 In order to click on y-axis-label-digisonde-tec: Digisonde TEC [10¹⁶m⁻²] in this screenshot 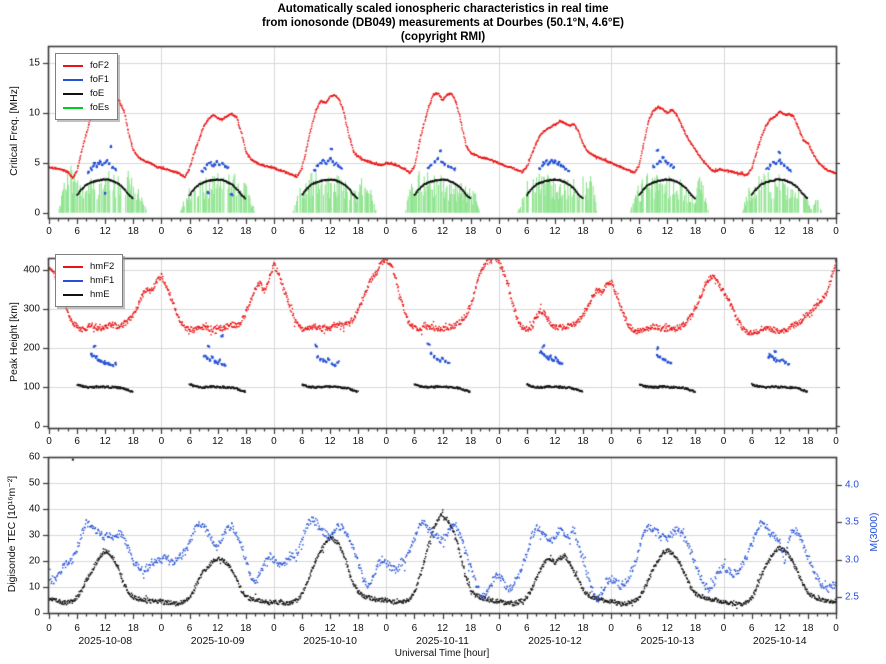, I will do `click(12, 534)`.